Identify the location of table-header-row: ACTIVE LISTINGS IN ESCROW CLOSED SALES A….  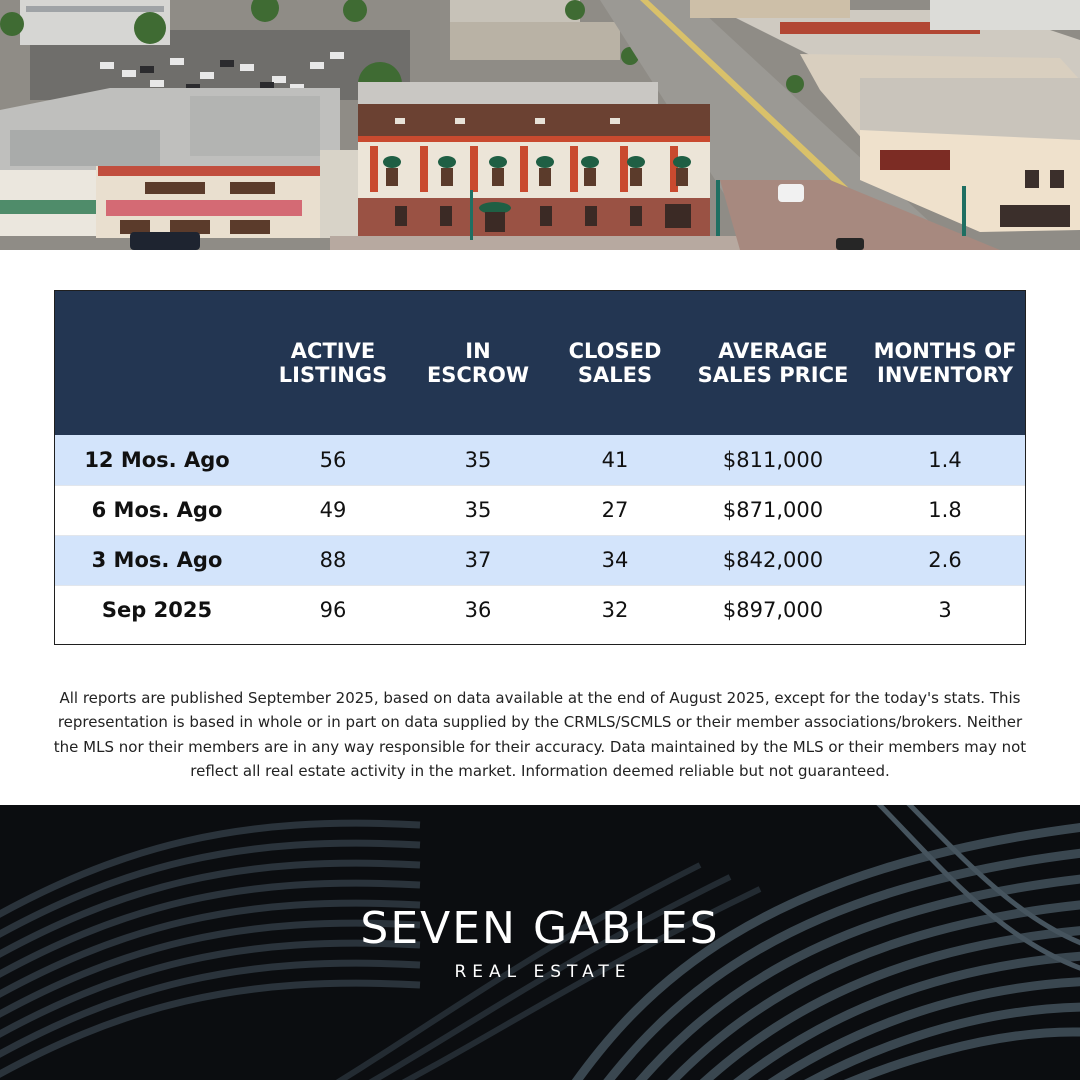
(540, 363).